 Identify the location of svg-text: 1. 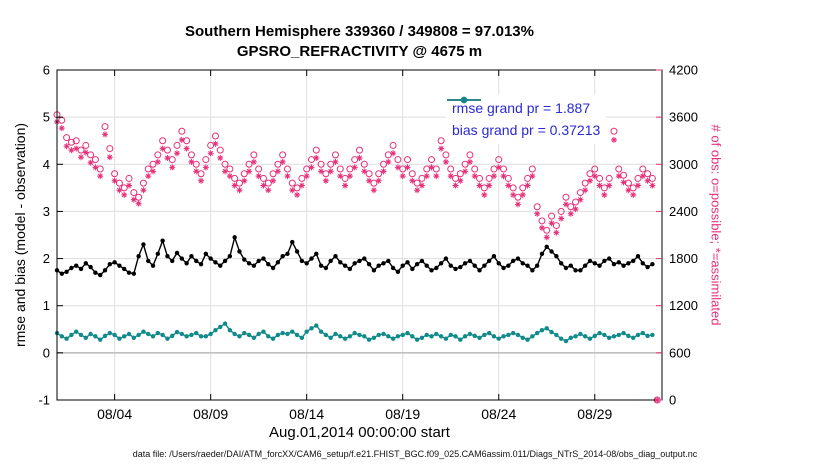
(46, 305).